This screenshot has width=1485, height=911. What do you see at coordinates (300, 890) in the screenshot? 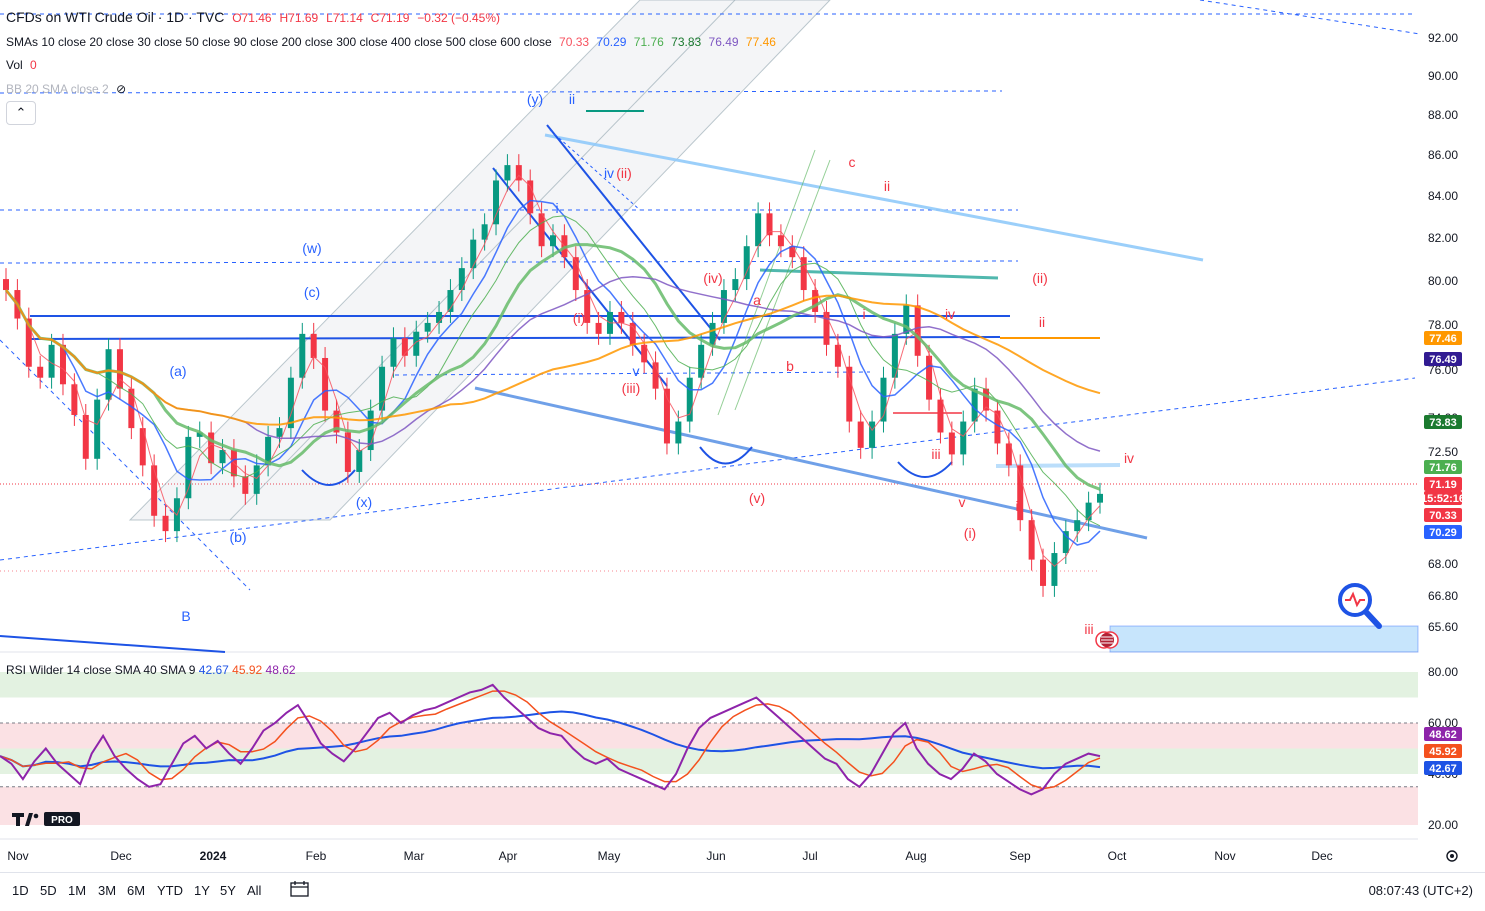
I see `date-range-icon` at bounding box center [300, 890].